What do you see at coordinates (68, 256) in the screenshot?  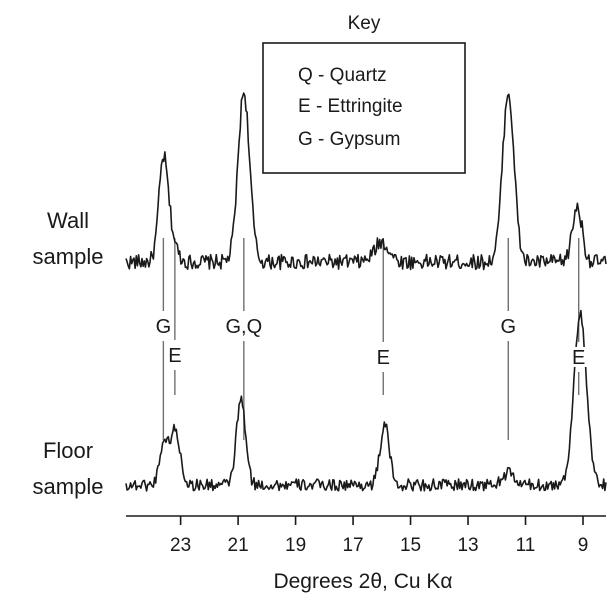 I see `wall-sample-label-line2: sample` at bounding box center [68, 256].